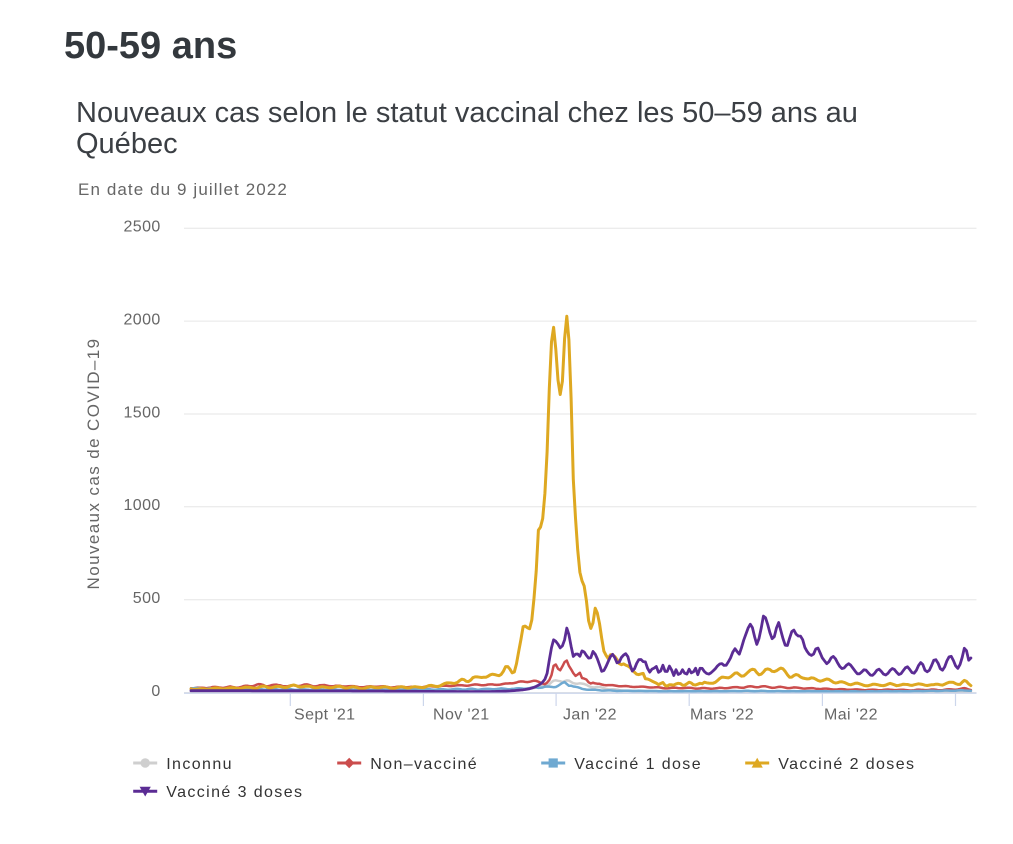 The image size is (1013, 844). I want to click on svg-text: 1500, so click(141, 412).